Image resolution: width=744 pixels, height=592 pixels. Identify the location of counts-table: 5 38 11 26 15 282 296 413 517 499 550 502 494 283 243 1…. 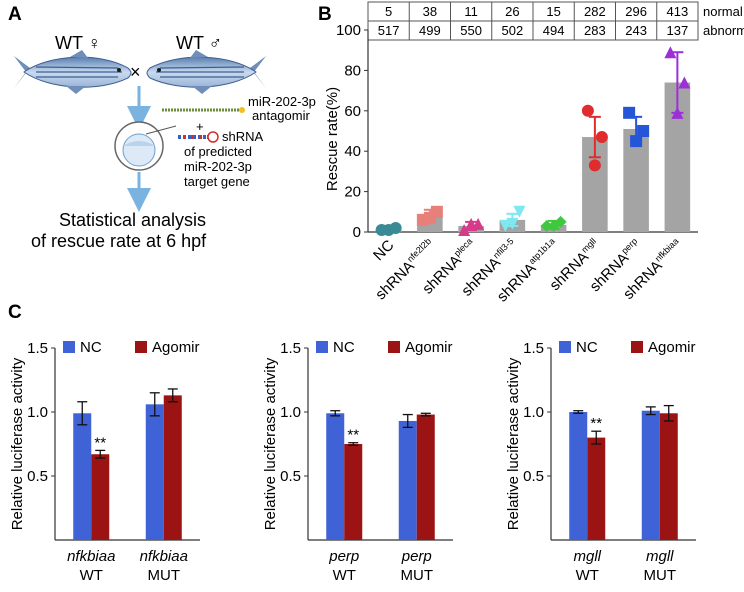
(555, 21).